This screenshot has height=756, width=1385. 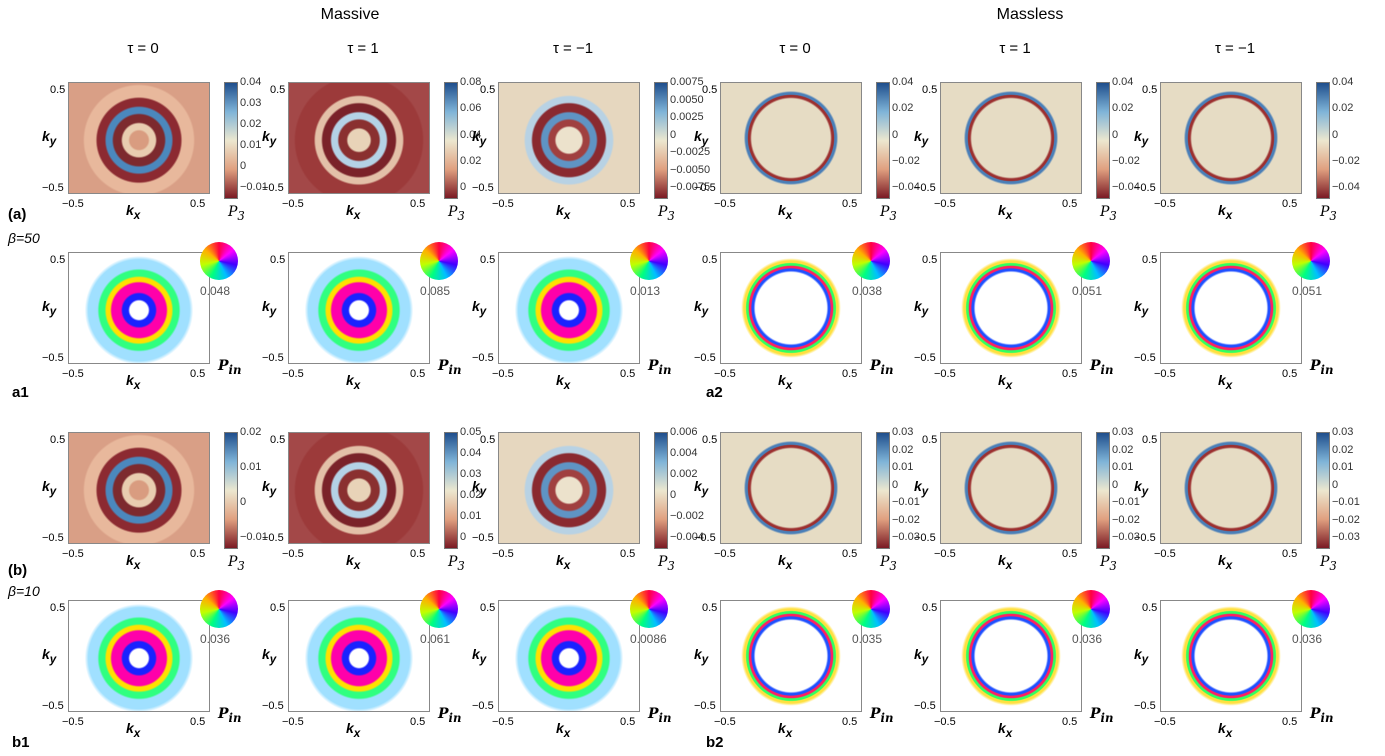 I want to click on colorbar-tick: 0.04, so click(x=903, y=82).